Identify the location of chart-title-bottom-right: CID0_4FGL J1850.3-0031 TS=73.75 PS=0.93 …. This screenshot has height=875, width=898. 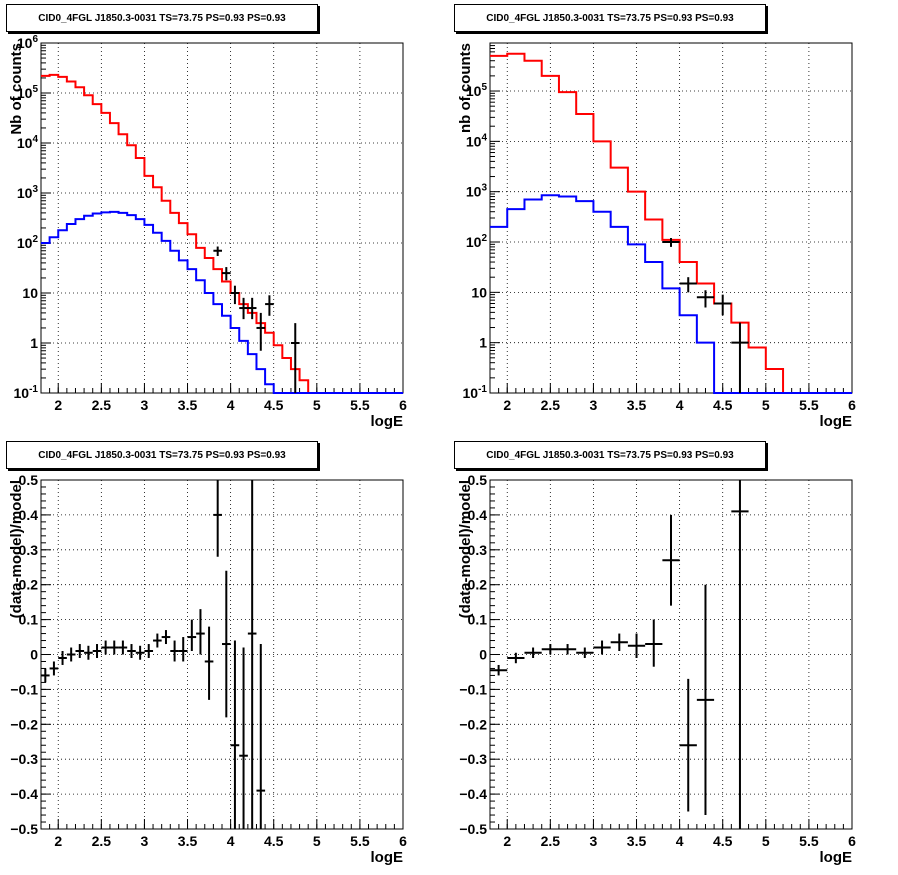
(610, 455).